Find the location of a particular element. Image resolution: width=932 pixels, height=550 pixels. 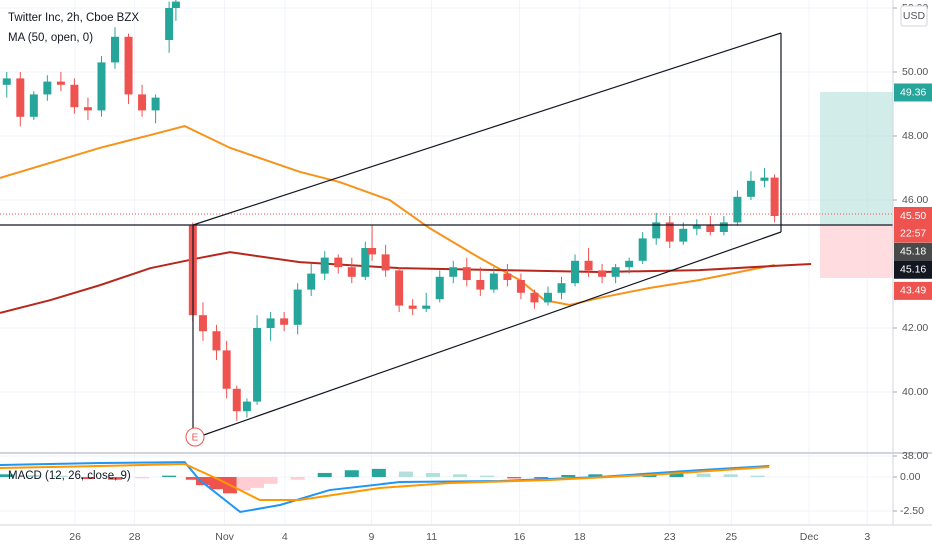

x-tick-label: 18 is located at coordinates (580, 537).